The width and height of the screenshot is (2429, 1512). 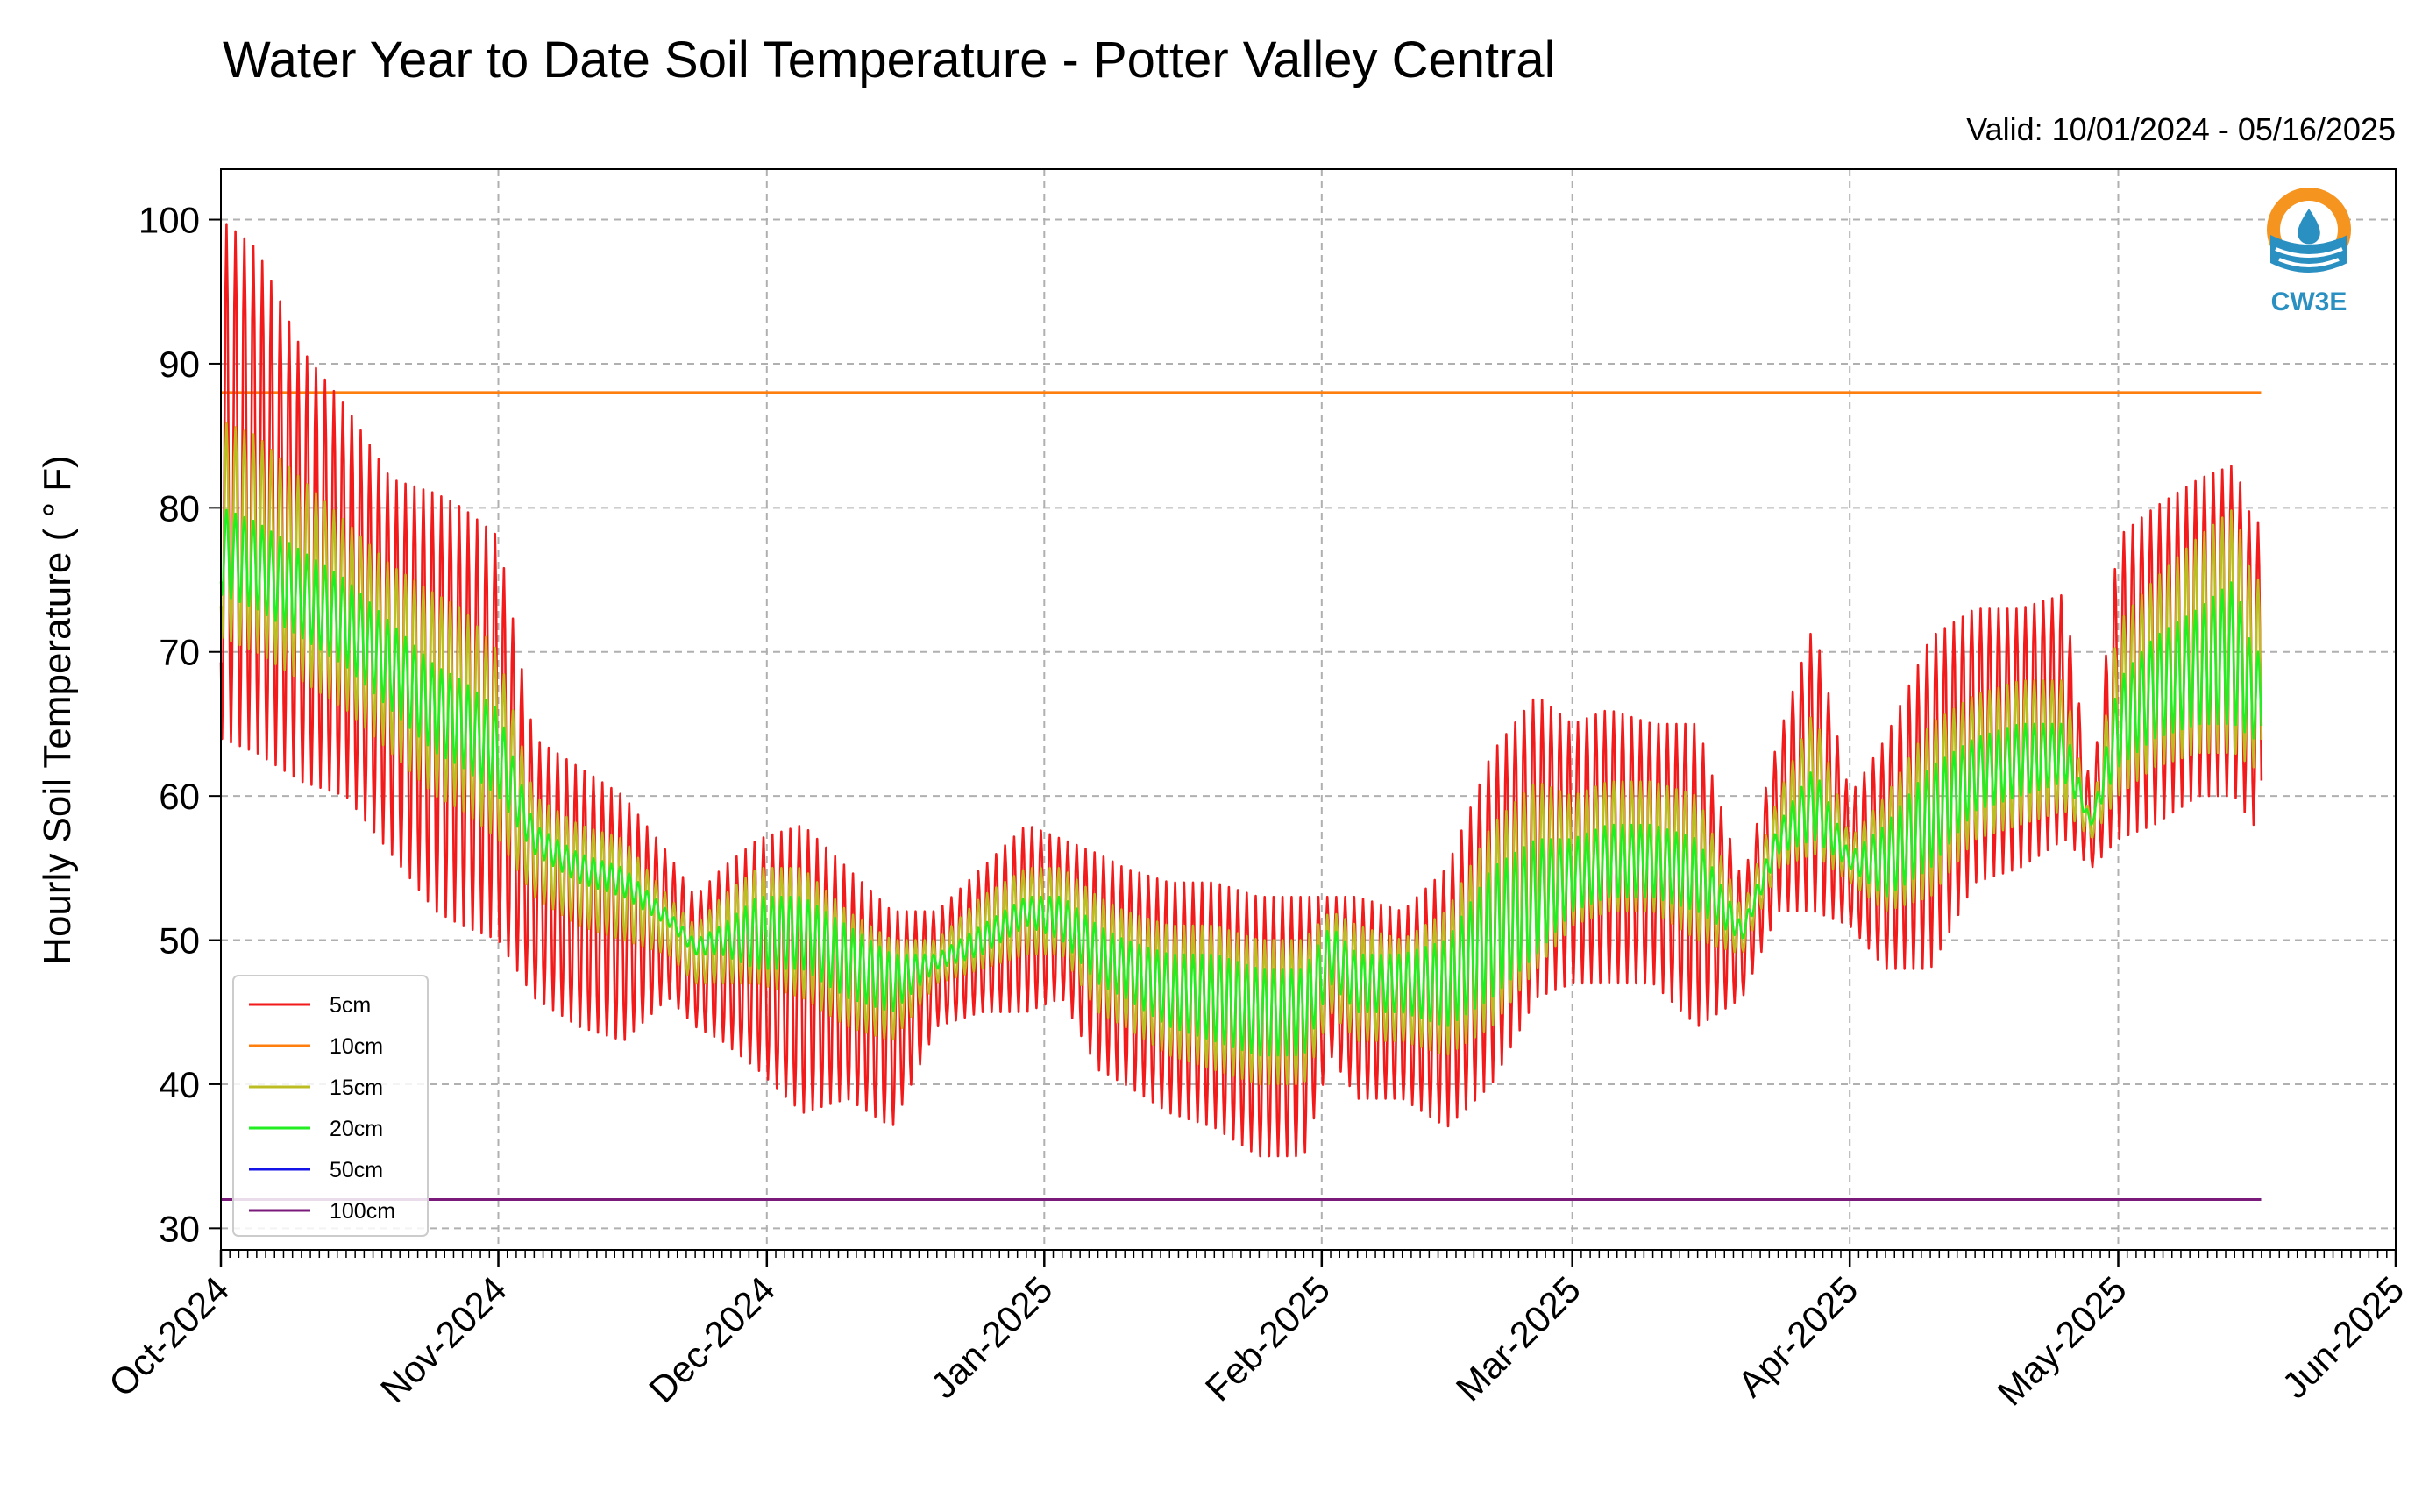 What do you see at coordinates (444, 1339) in the screenshot?
I see `x-tick-label: Nov-2024` at bounding box center [444, 1339].